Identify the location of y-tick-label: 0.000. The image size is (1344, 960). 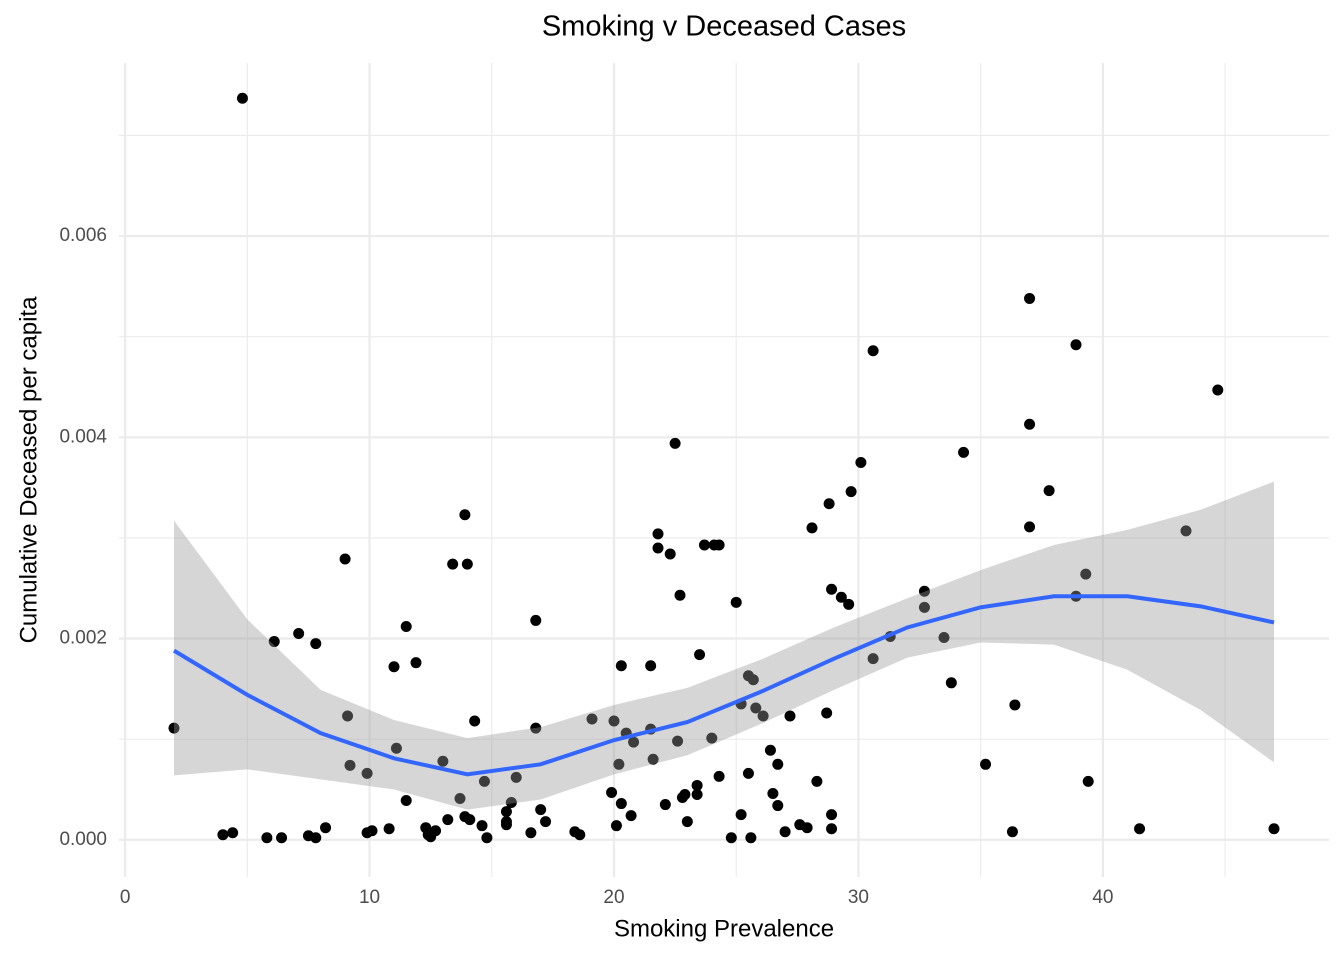
(83, 839).